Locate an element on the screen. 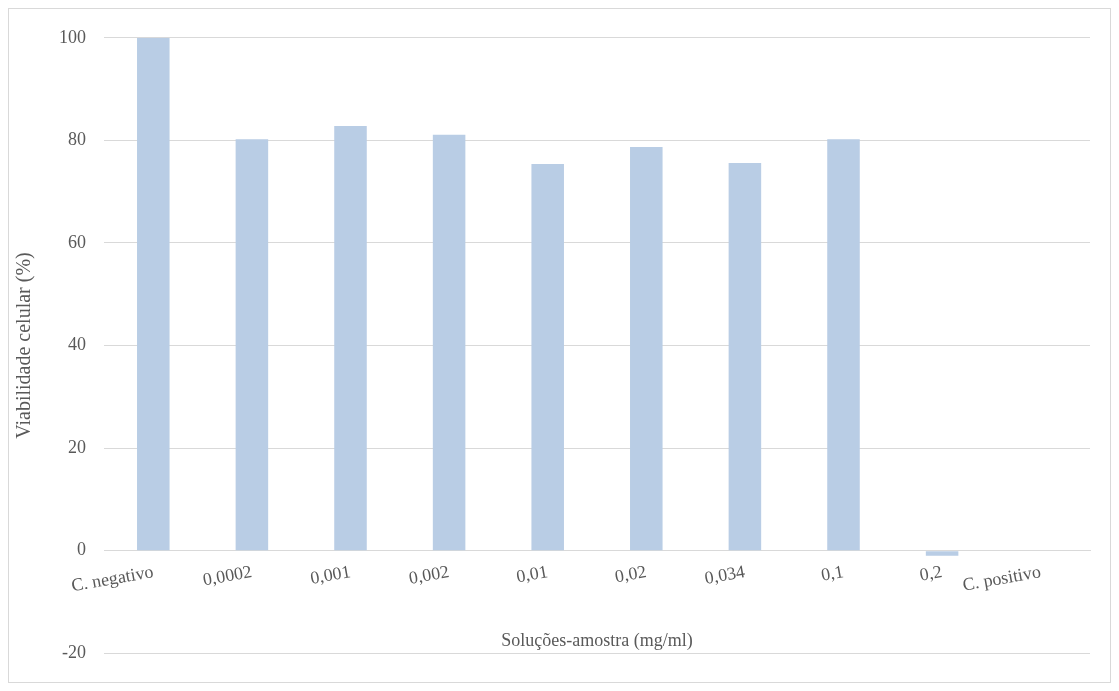  x-tick-label: 0,1 is located at coordinates (832, 573).